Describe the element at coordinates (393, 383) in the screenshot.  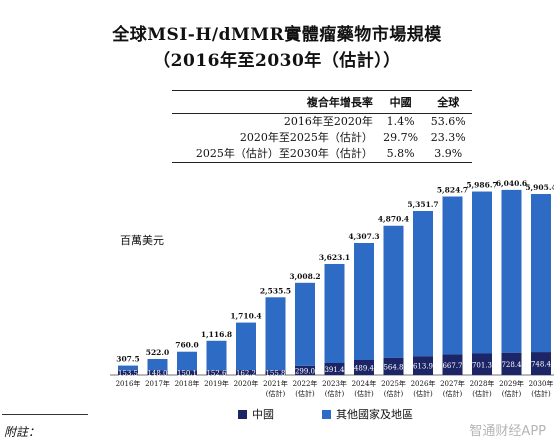
I see `x-tick-label: 2025年` at that location.